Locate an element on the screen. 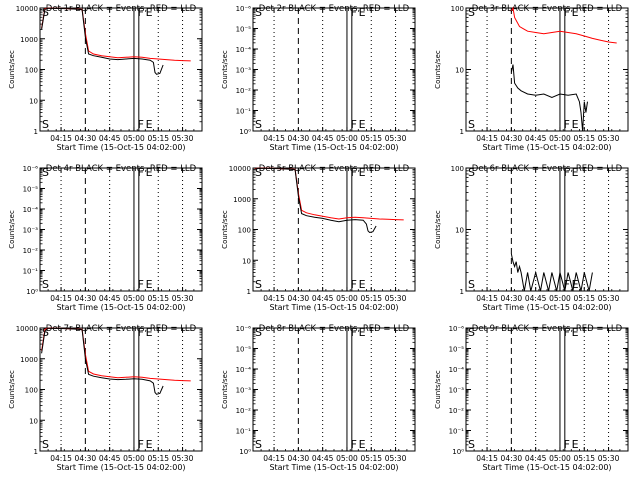 The height and width of the screenshot is (480, 640). y-tick-label: 1 is located at coordinates (36, 132).